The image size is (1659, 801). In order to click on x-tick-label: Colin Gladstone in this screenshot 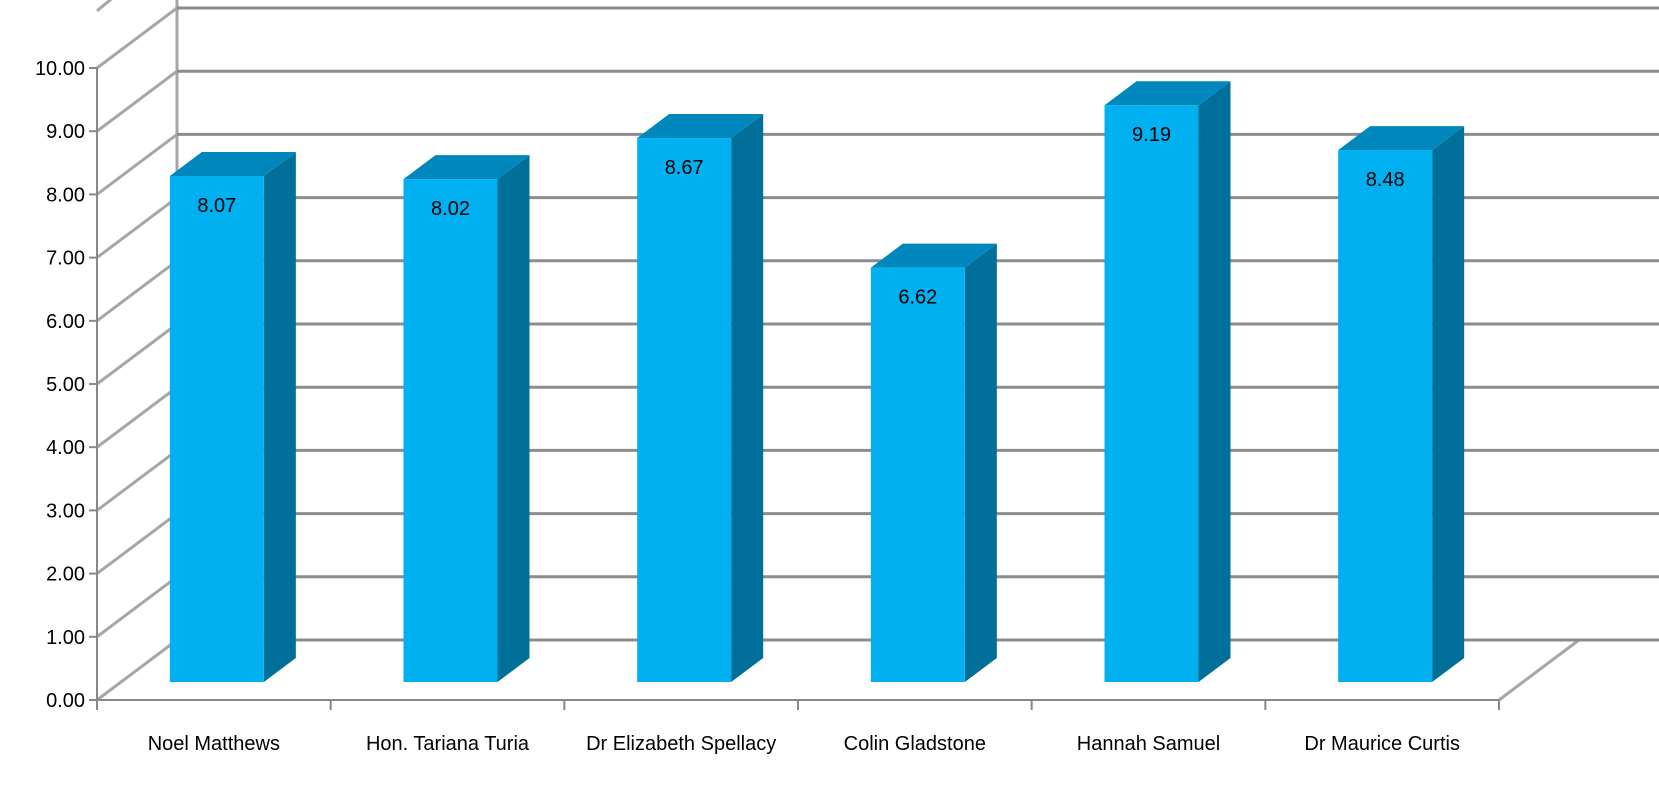, I will do `click(915, 744)`.